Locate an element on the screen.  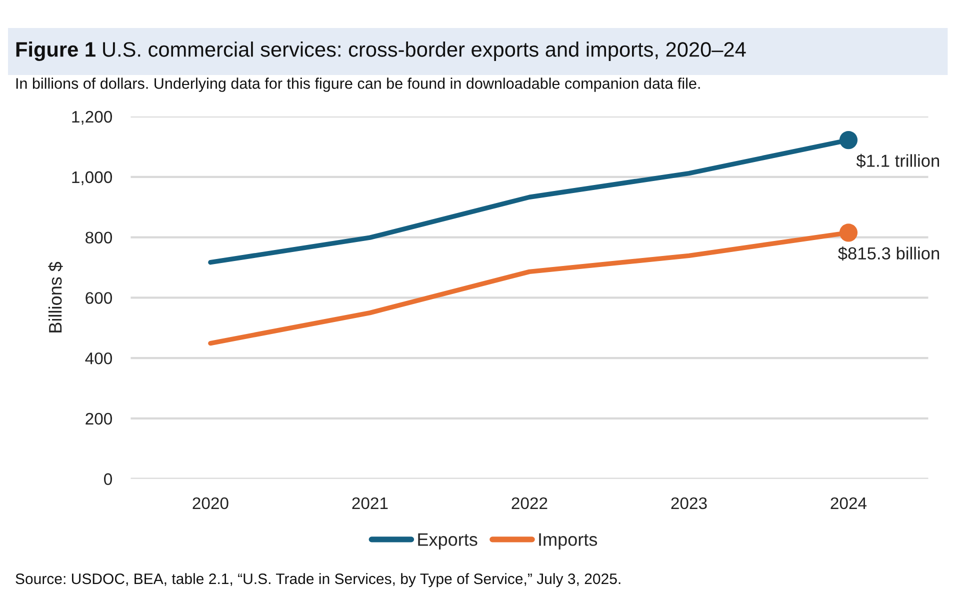
x-tick-label: 2024 is located at coordinates (848, 503).